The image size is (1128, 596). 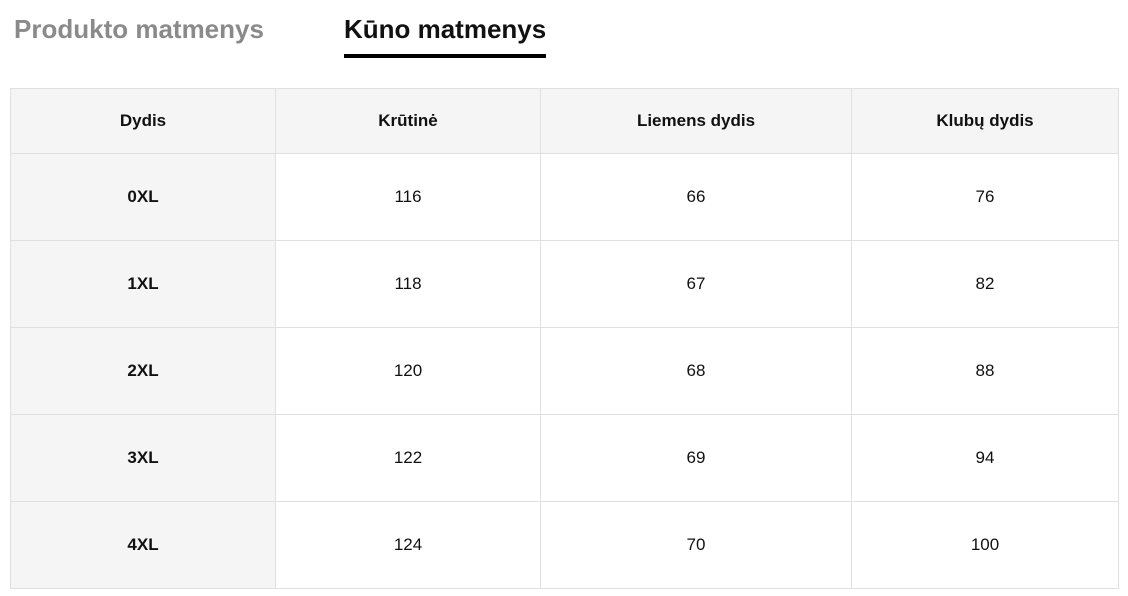 I want to click on tab-produkto-matmenys: Produkto matmenys, so click(x=139, y=29).